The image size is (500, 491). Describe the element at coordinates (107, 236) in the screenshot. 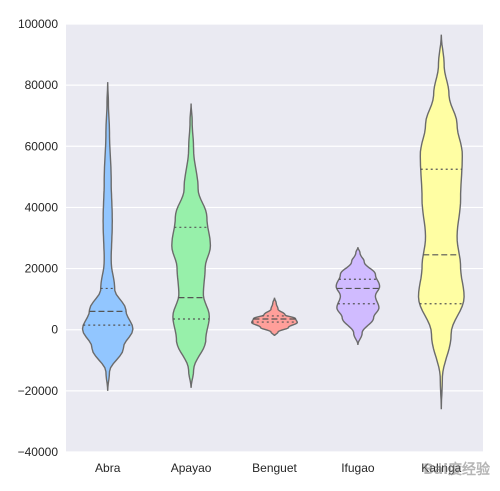

I see `violin-abra` at that location.